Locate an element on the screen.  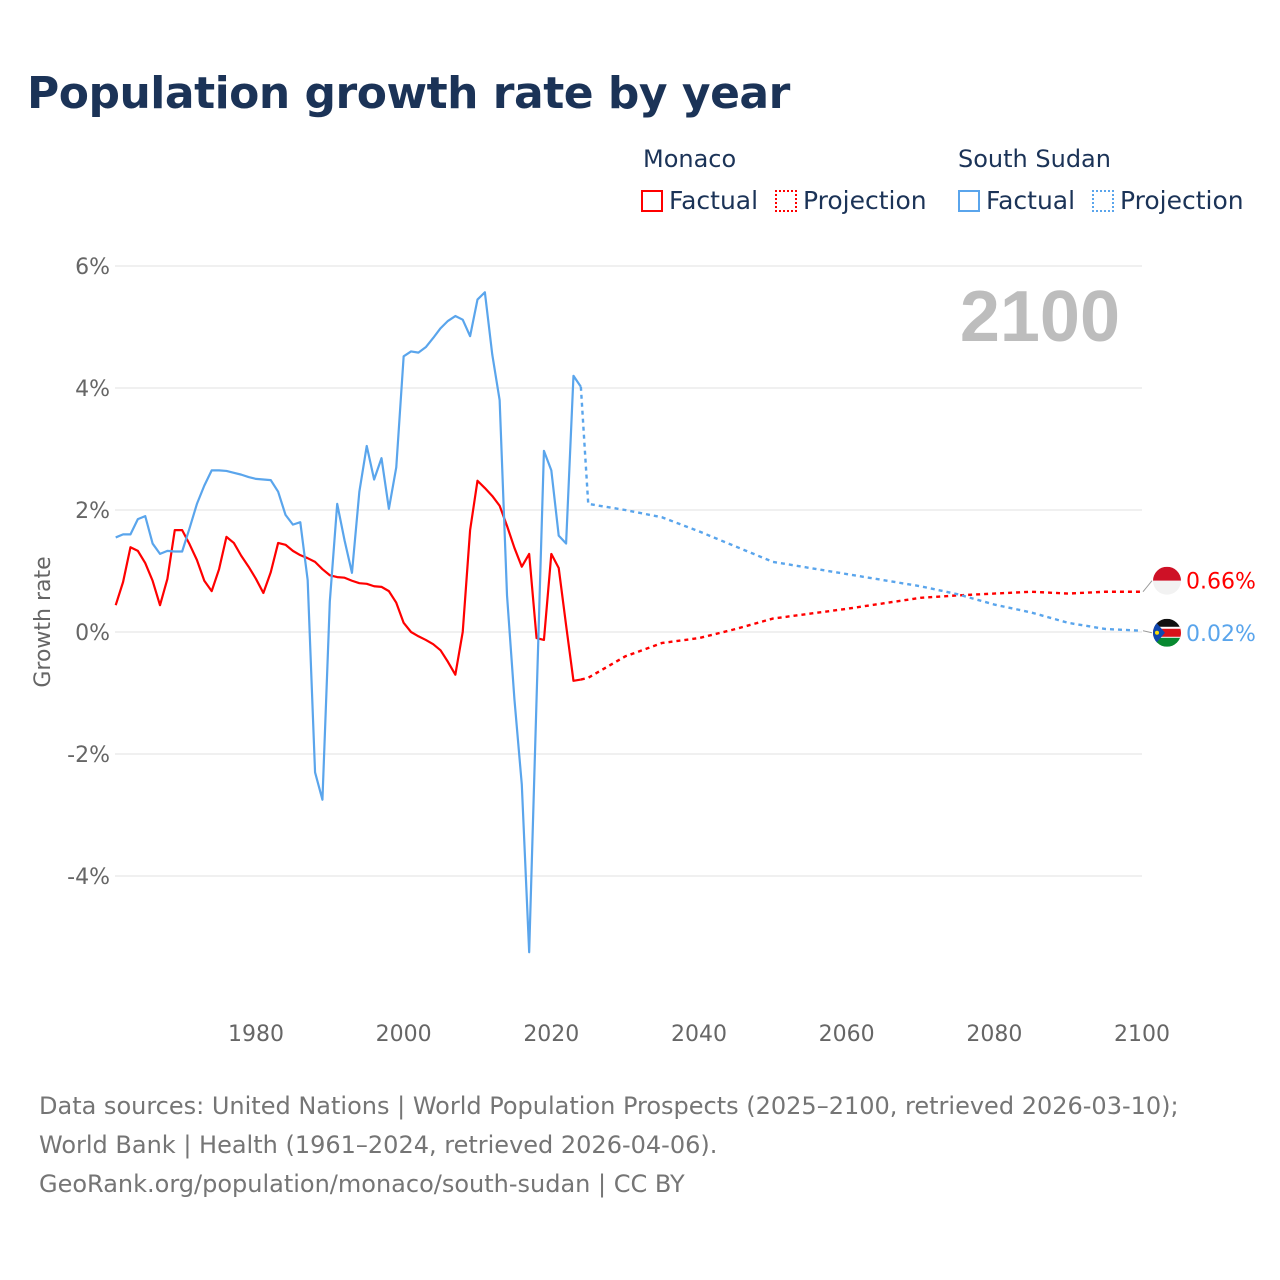
x-tick-label: 2040 is located at coordinates (699, 1034).